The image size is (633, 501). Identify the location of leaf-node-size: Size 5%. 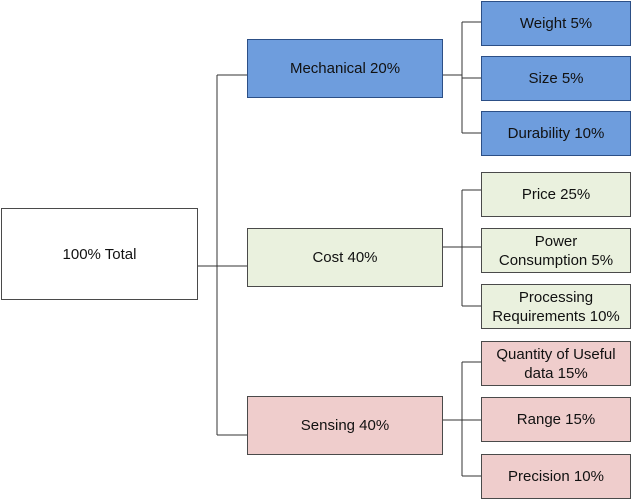
(556, 78).